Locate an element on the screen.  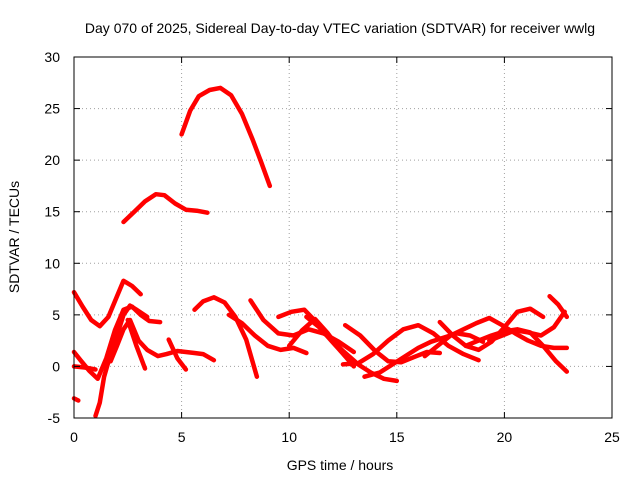
y-tick-label: 10 is located at coordinates (52, 263).